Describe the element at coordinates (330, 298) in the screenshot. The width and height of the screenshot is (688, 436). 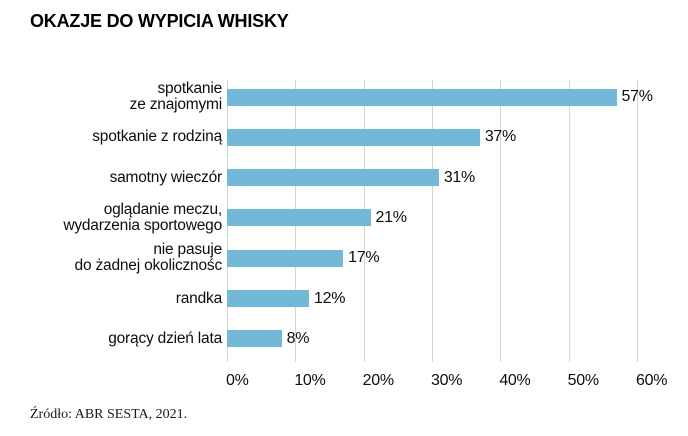
I see `bar-value-label: 12%` at that location.